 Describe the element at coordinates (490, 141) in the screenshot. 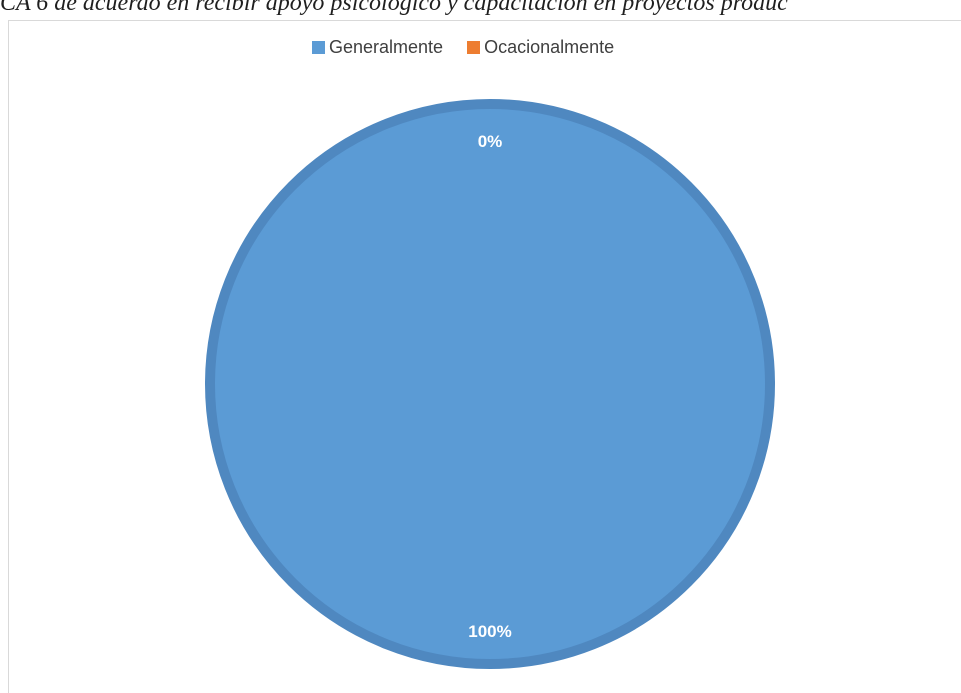

I see `data-label-ocacionalmente: 0%` at that location.